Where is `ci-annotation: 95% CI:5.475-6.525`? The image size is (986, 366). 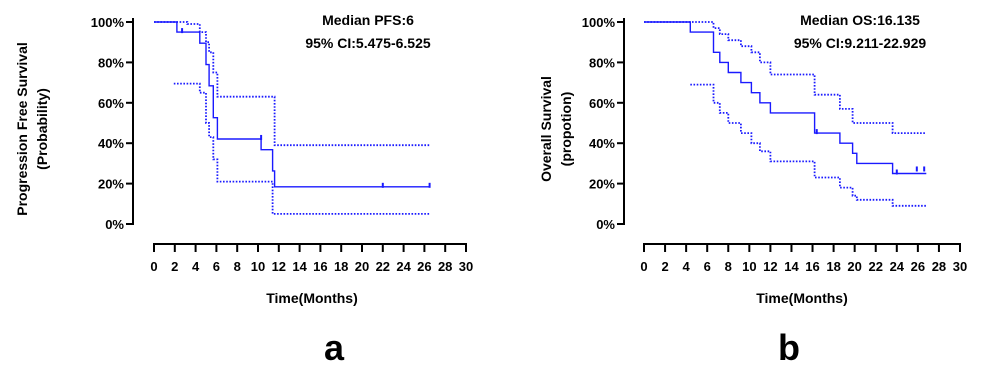 ci-annotation: 95% CI:5.475-6.525 is located at coordinates (368, 43).